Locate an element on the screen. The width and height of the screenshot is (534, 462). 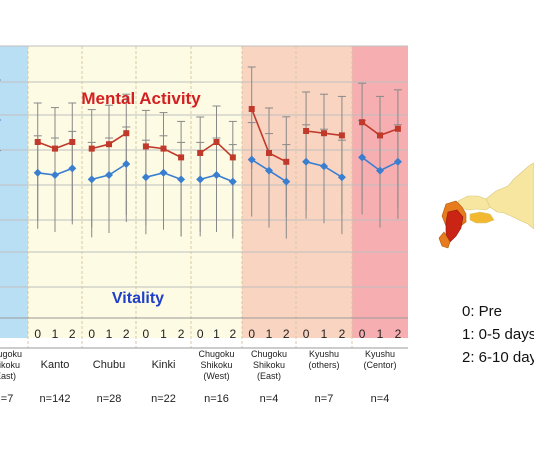
sample-size: n=28 is located at coordinates (109, 399).